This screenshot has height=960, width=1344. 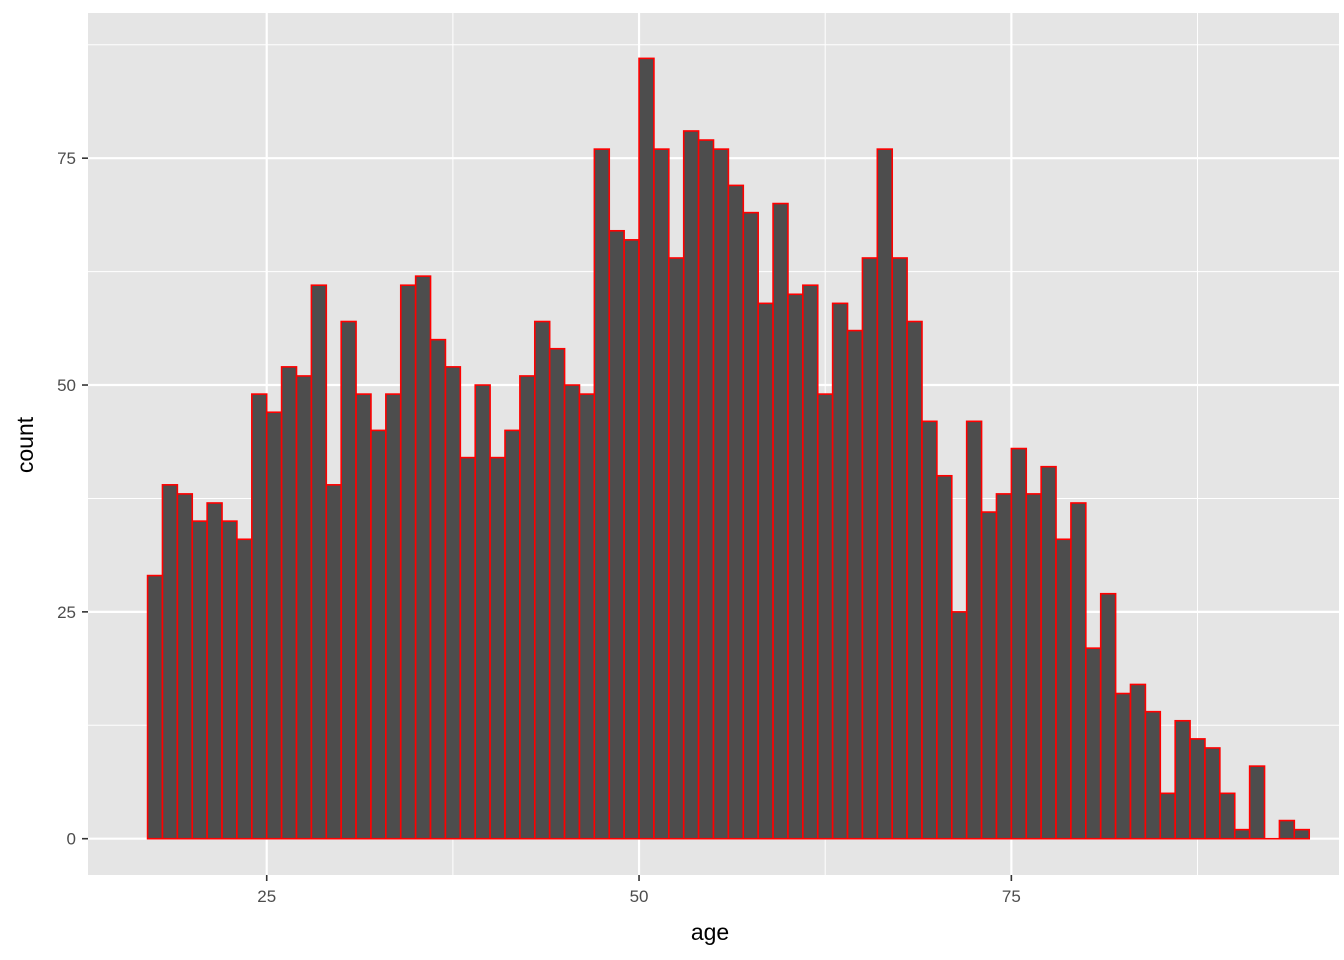 What do you see at coordinates (66, 158) in the screenshot?
I see `y-tick-label: 75` at bounding box center [66, 158].